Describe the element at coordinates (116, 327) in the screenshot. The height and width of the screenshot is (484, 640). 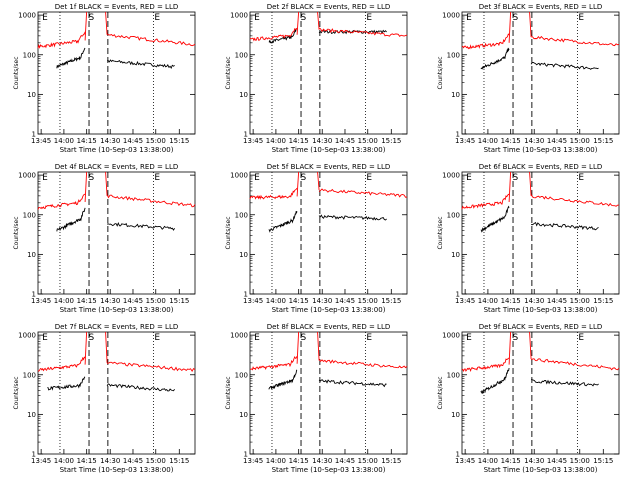
I see `panel-title: Det 7f BLACK = Events, RED = LLD` at that location.